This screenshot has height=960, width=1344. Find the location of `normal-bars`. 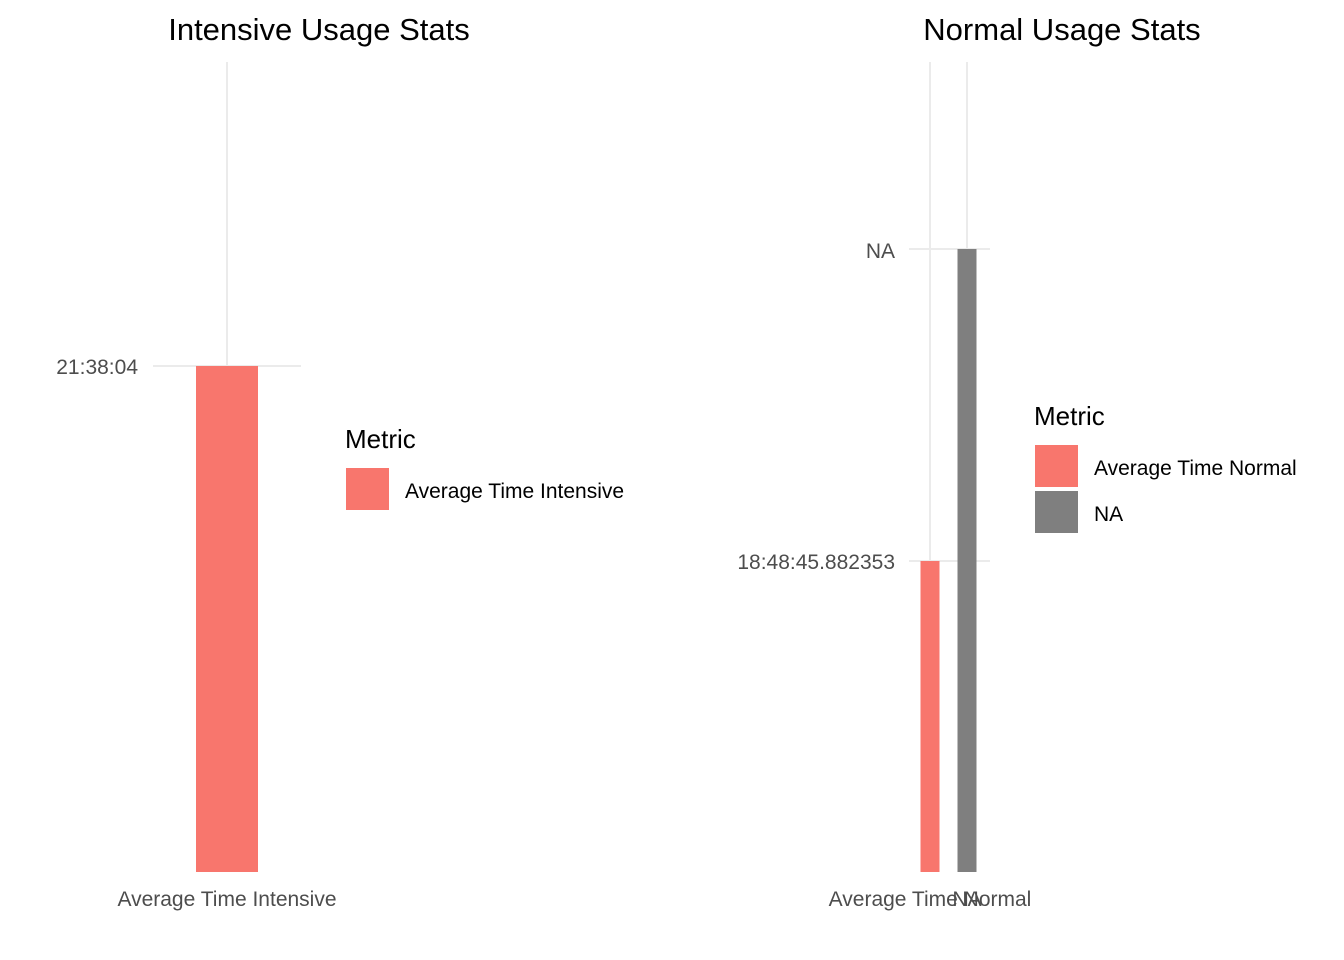

normal-bars is located at coordinates (948, 560).